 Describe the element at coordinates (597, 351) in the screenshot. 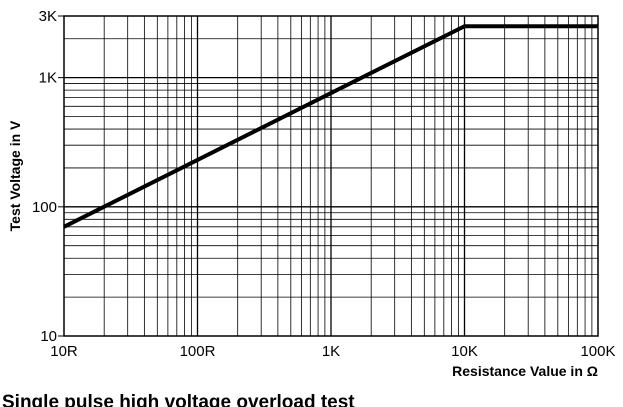

I see `x-tick-label: 100K` at that location.